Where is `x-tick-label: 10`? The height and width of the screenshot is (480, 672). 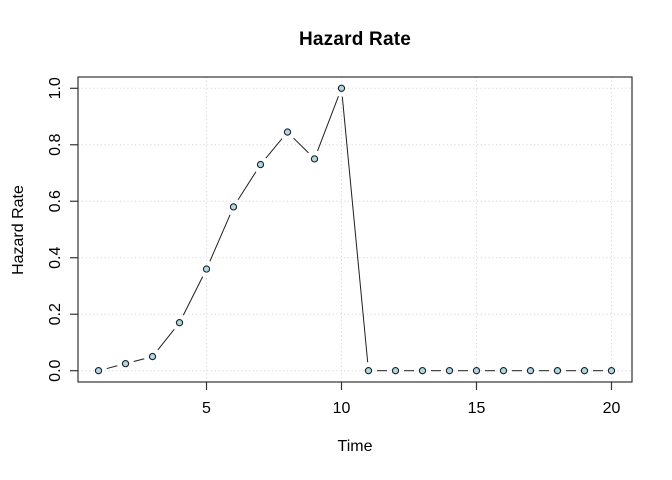 x-tick-label: 10 is located at coordinates (342, 408).